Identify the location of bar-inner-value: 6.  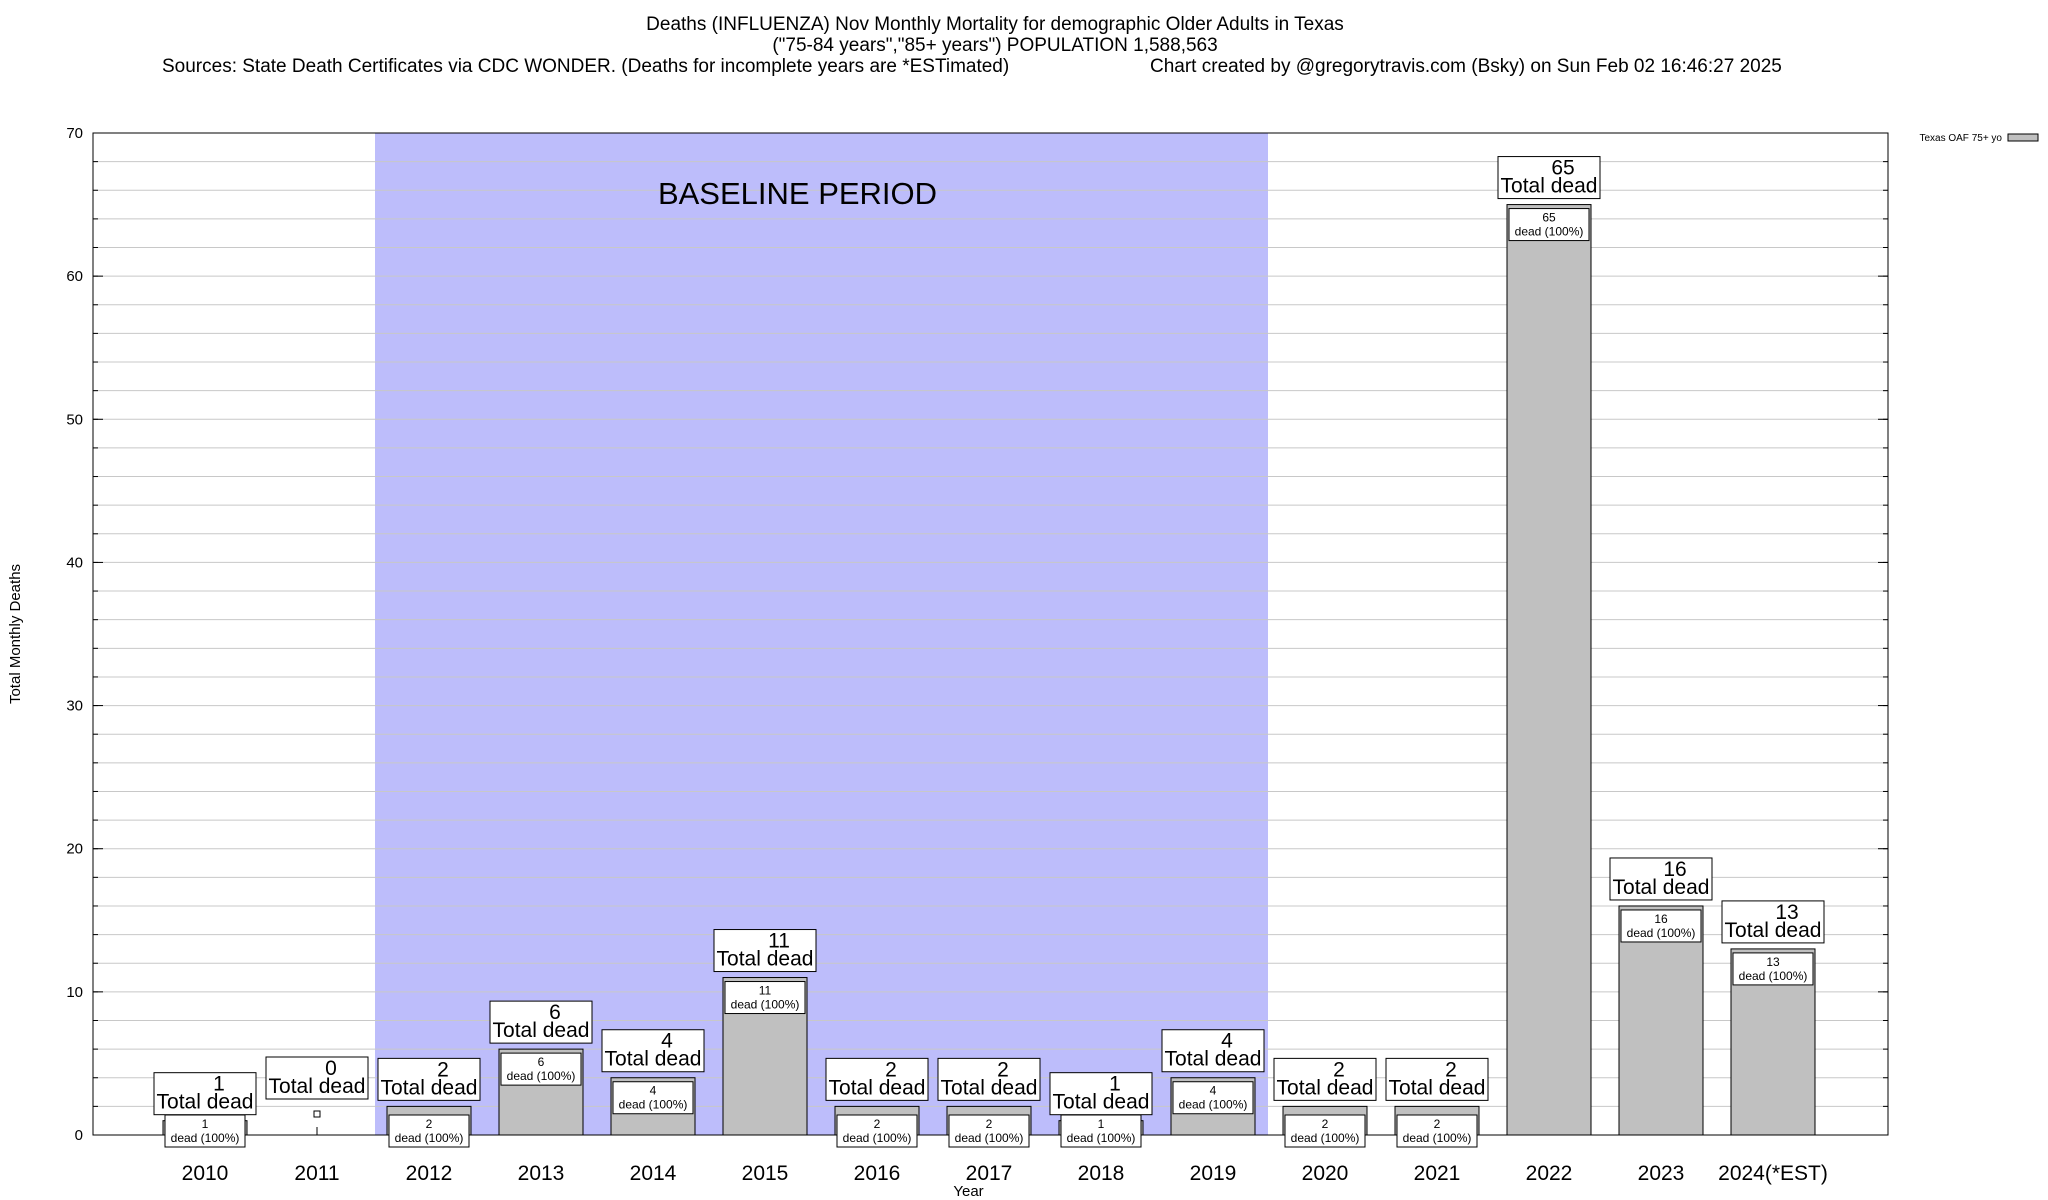
(541, 1062).